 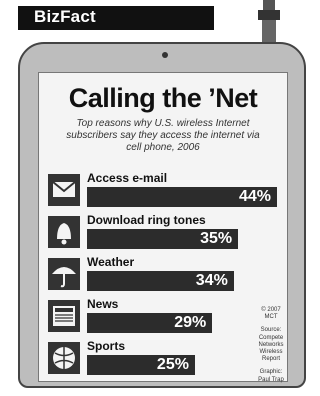 I want to click on bar-value-label: 35%, so click(x=216, y=238).